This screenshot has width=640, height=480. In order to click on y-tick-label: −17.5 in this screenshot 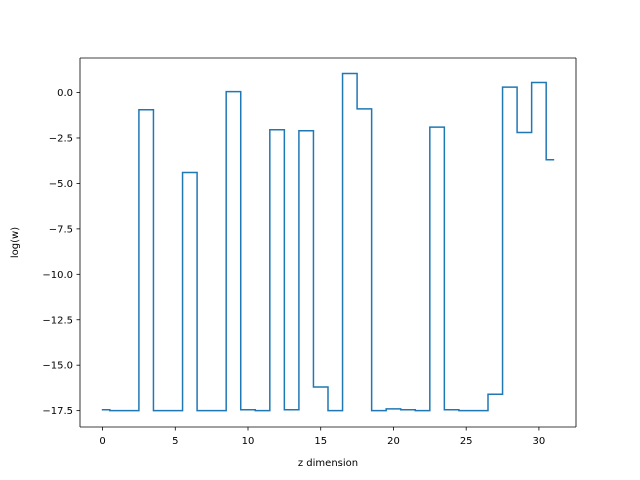, I will do `click(57, 411)`.